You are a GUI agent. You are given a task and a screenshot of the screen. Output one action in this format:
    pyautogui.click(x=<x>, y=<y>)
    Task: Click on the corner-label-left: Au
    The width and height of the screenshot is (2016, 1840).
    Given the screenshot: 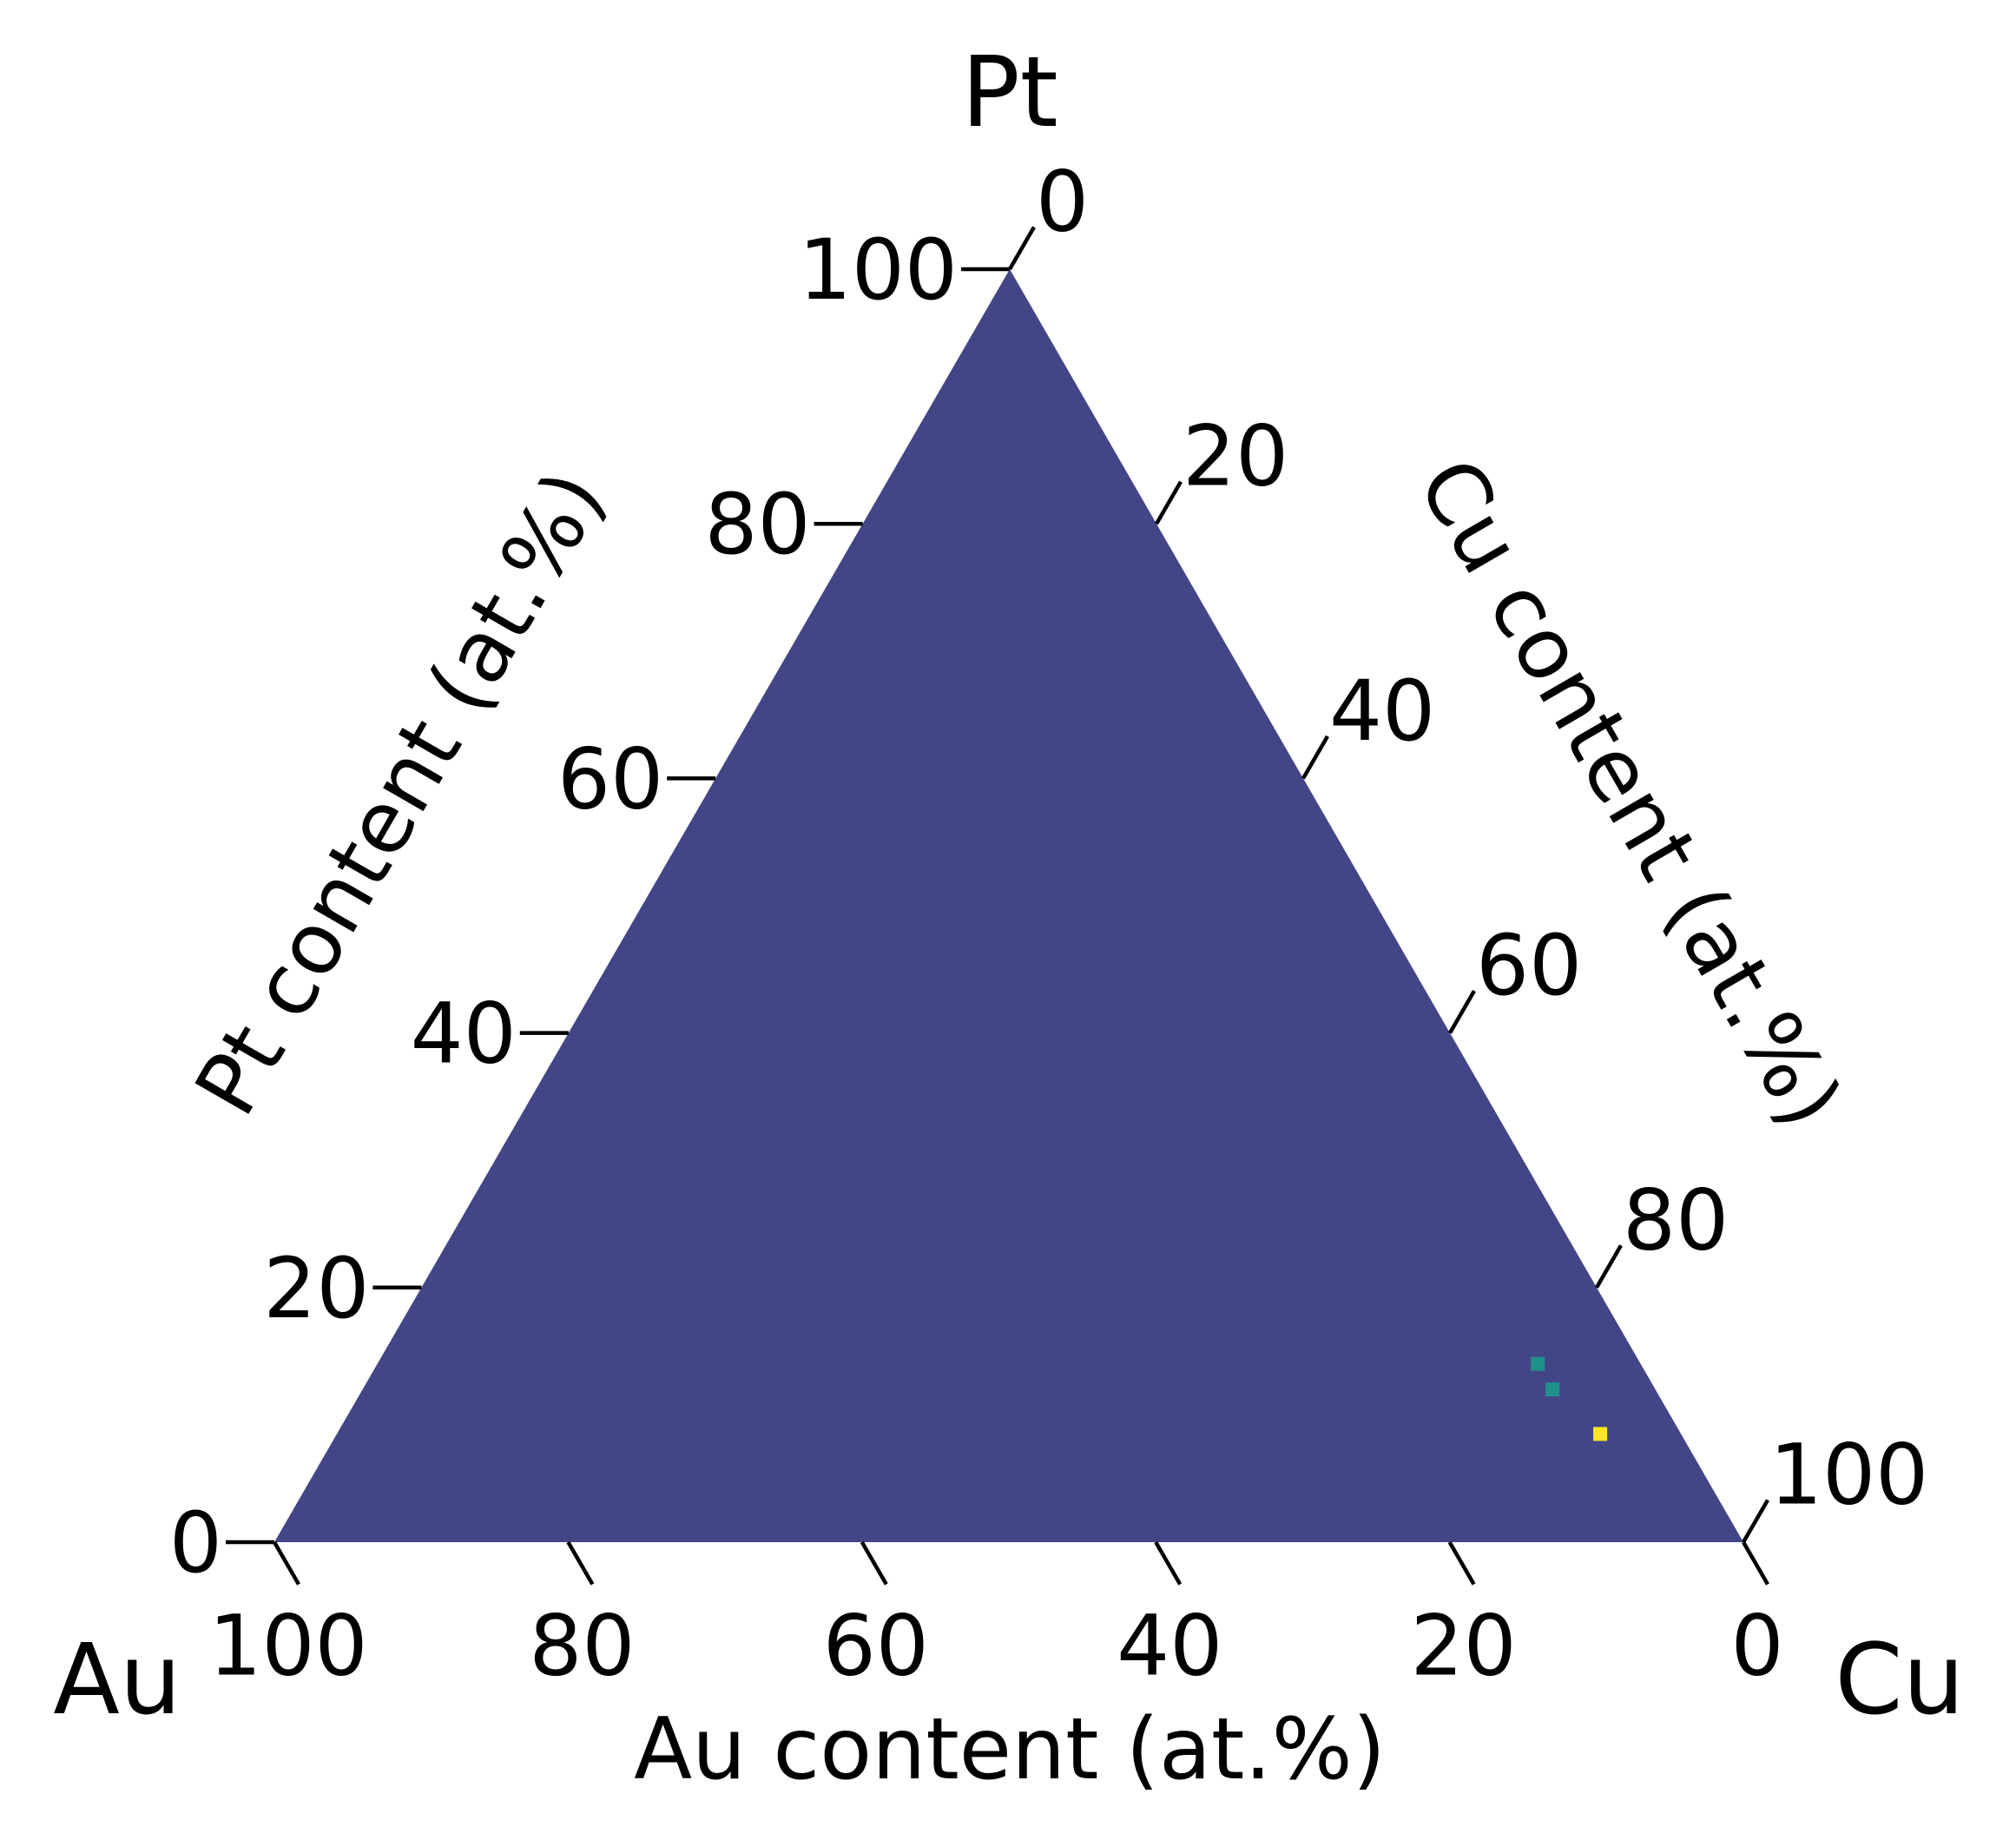 What is the action you would take?
    pyautogui.click(x=117, y=1680)
    